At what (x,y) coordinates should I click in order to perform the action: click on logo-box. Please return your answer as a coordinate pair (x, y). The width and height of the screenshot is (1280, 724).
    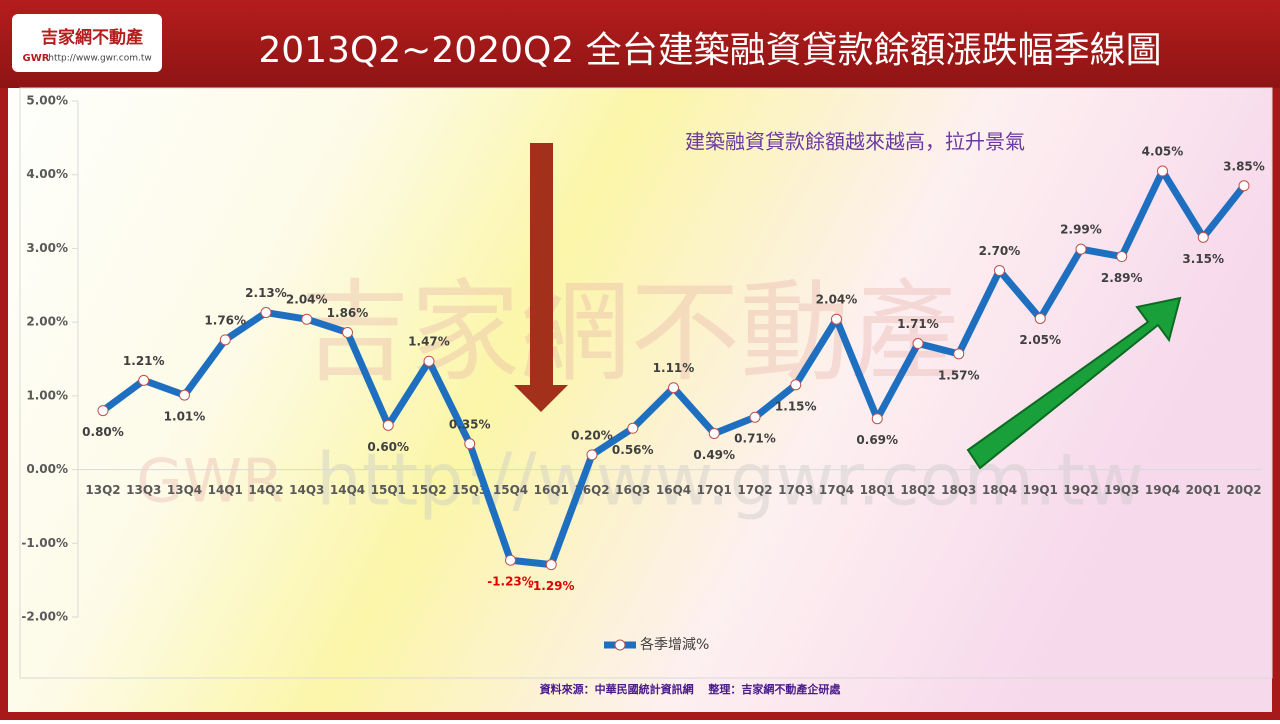
    Looking at the image, I should click on (87, 43).